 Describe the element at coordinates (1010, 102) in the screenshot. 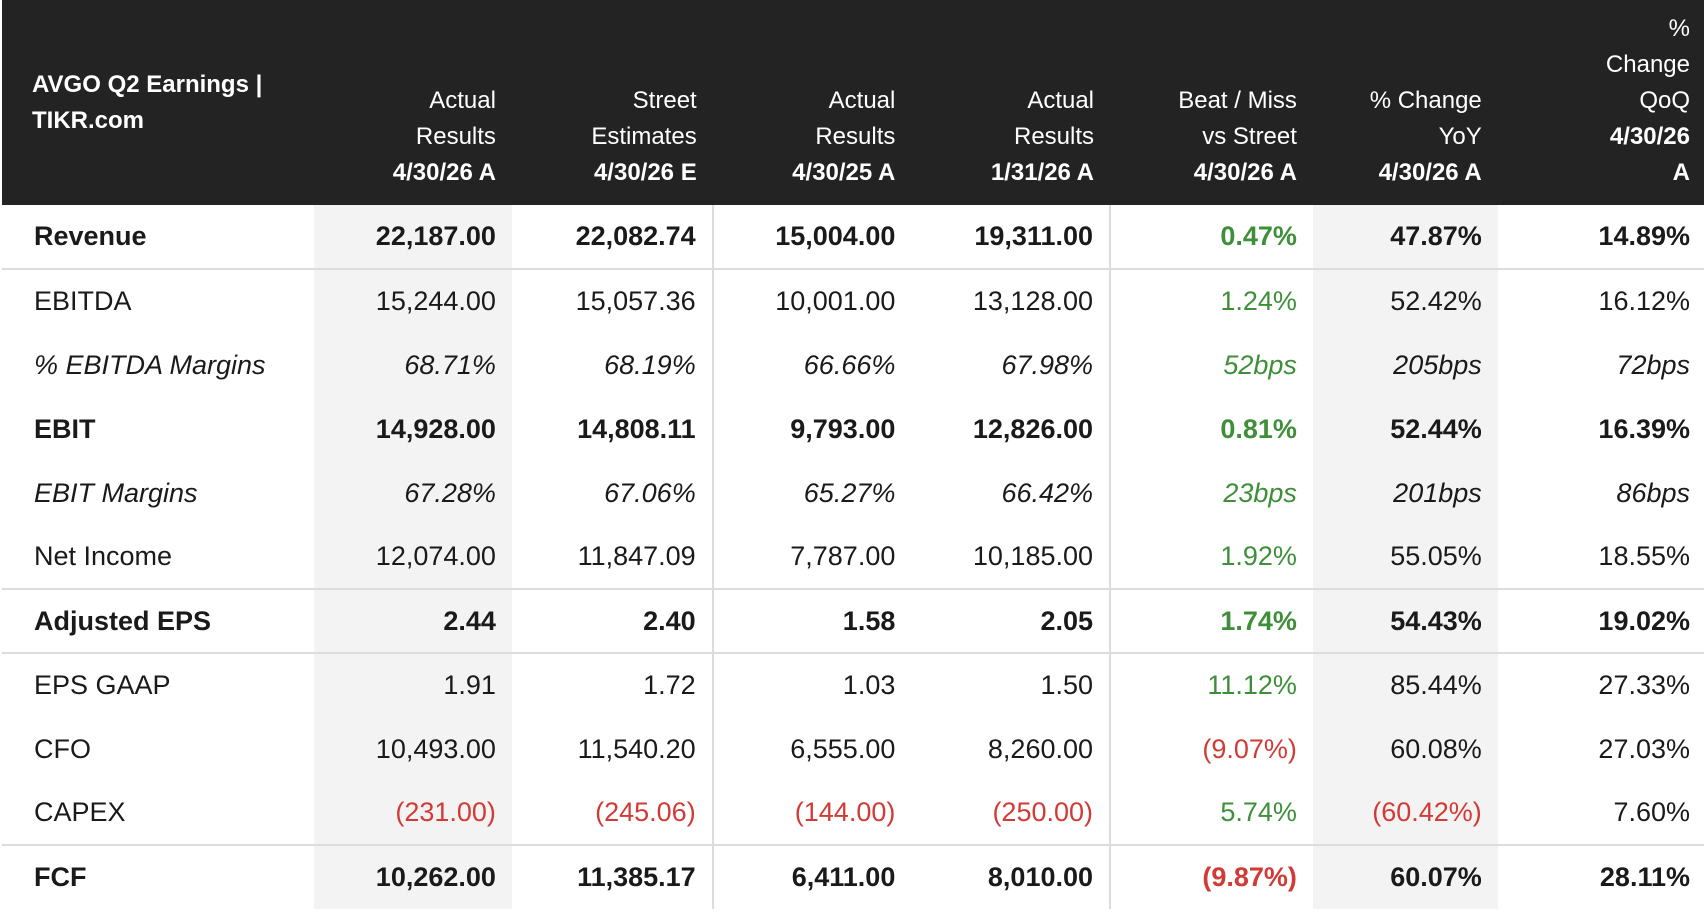

I see `column-header-actual-q1-26: Actual Results 1/31/26 A` at that location.